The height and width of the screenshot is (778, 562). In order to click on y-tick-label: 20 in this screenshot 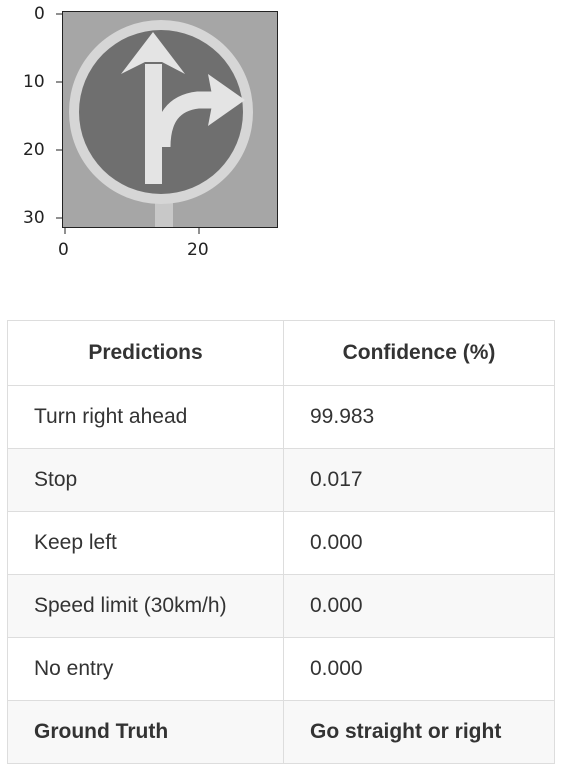, I will do `click(34, 150)`.